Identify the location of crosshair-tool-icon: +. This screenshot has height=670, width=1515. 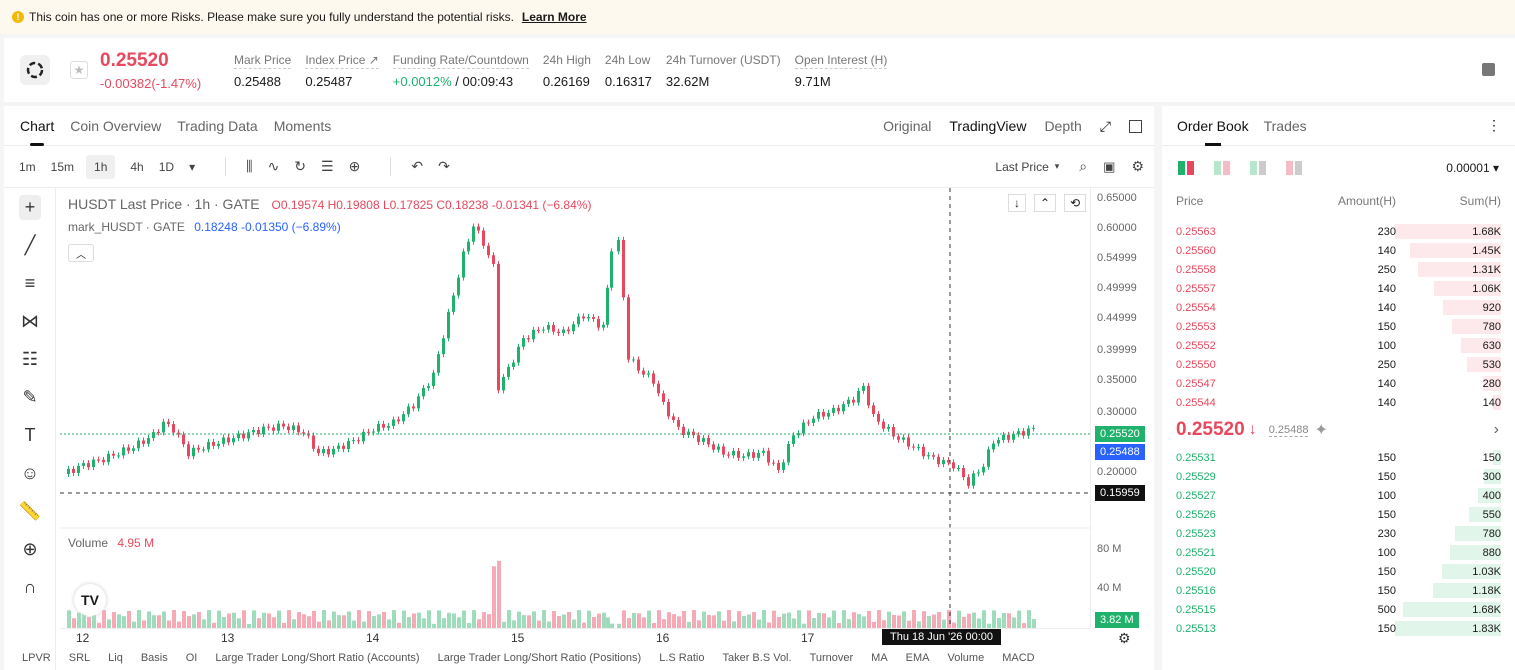
(30, 207).